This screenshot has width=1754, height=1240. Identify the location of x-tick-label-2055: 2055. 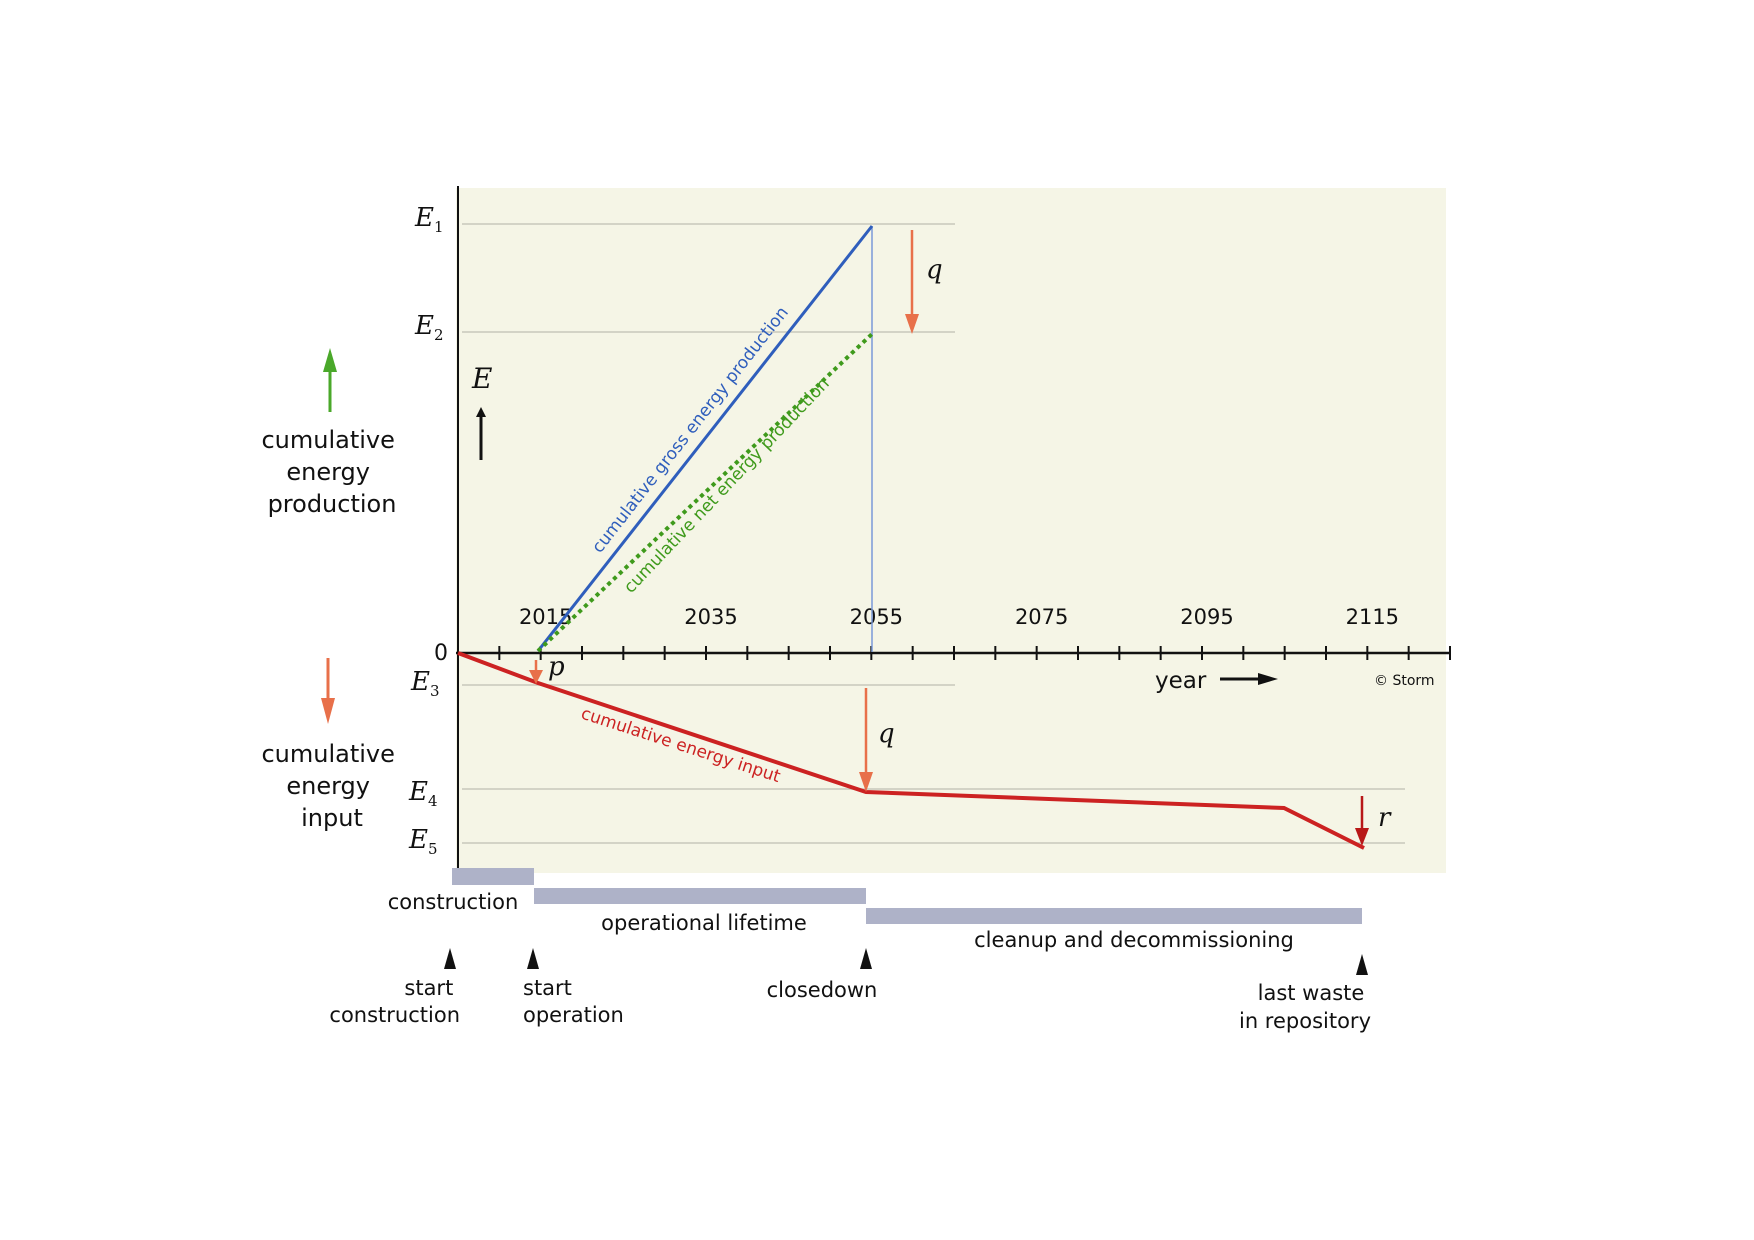
(876, 617).